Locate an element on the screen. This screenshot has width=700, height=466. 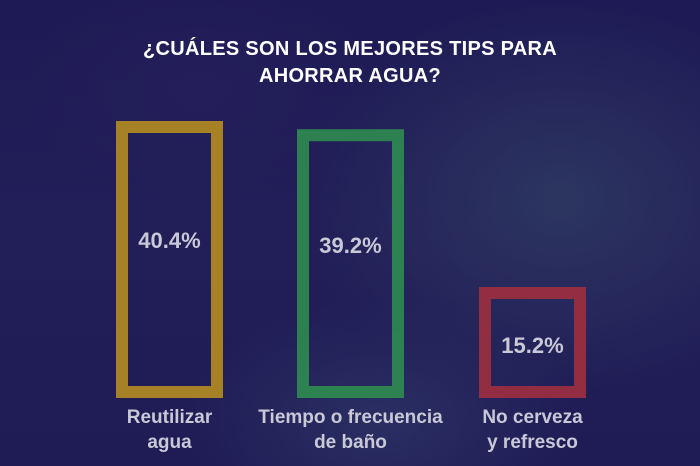
title-line-1: ¿CUÁLES SON LOS MEJORES TIPS PARA is located at coordinates (350, 49).